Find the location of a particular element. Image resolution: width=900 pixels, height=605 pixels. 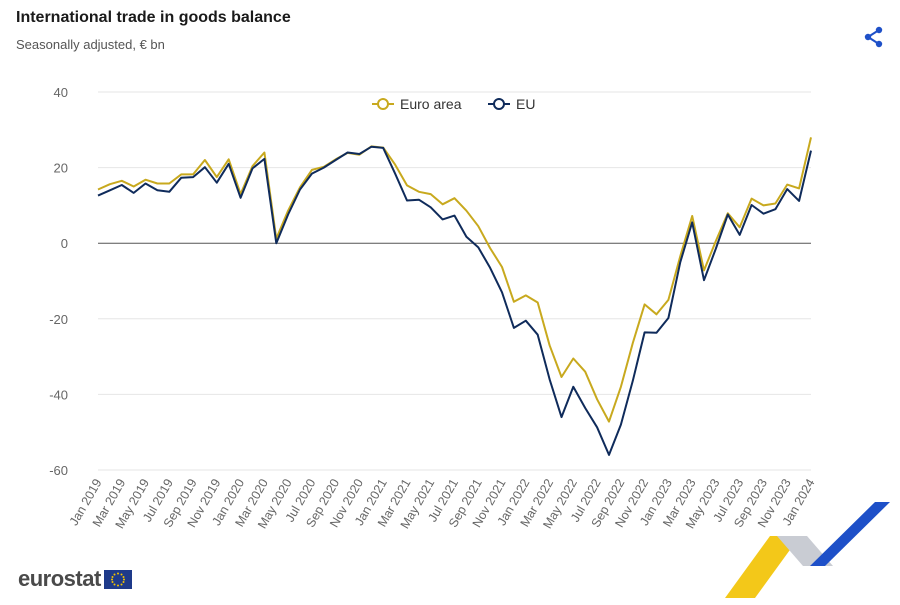

y-tick-label: -60 is located at coordinates (58, 470).